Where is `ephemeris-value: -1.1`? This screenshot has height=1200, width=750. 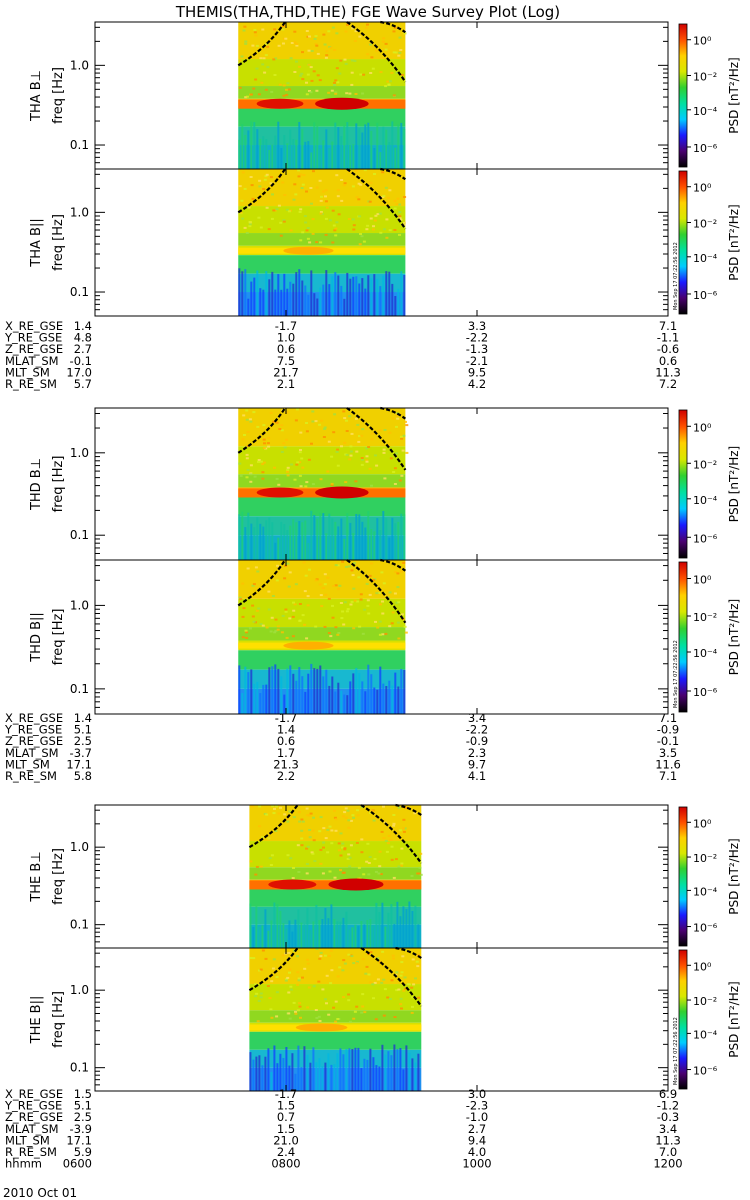
ephemeris-value: -1.1 is located at coordinates (668, 338).